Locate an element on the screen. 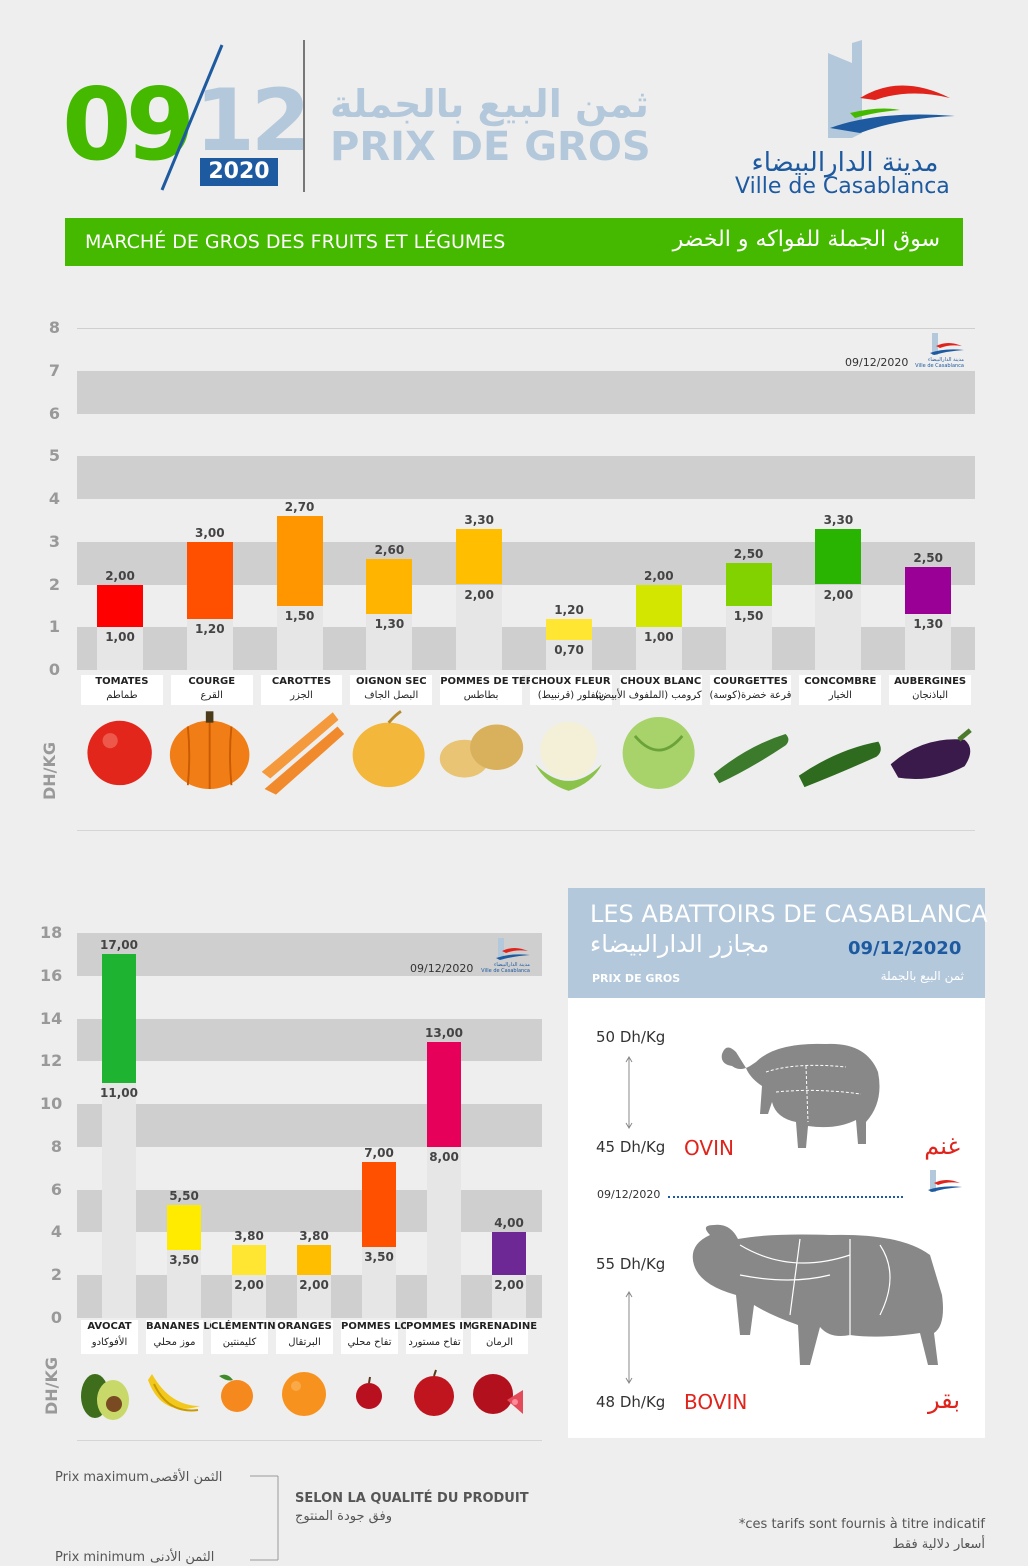 The image size is (1028, 1566). date-month: 12 is located at coordinates (253, 121).